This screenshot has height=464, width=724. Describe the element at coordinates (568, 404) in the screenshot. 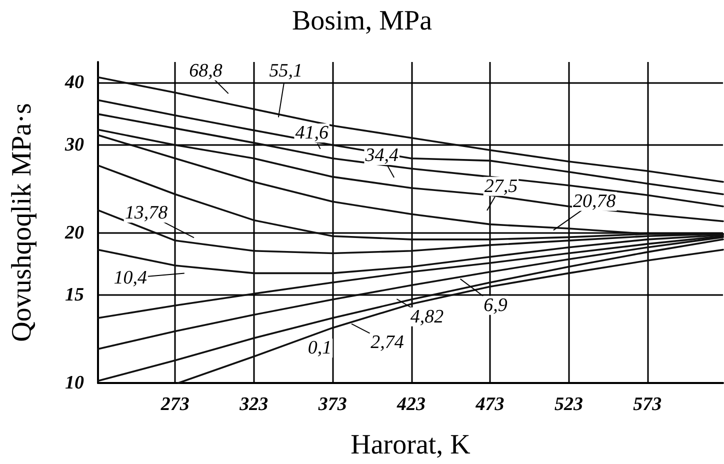

I see `x-tick-label: 523` at that location.